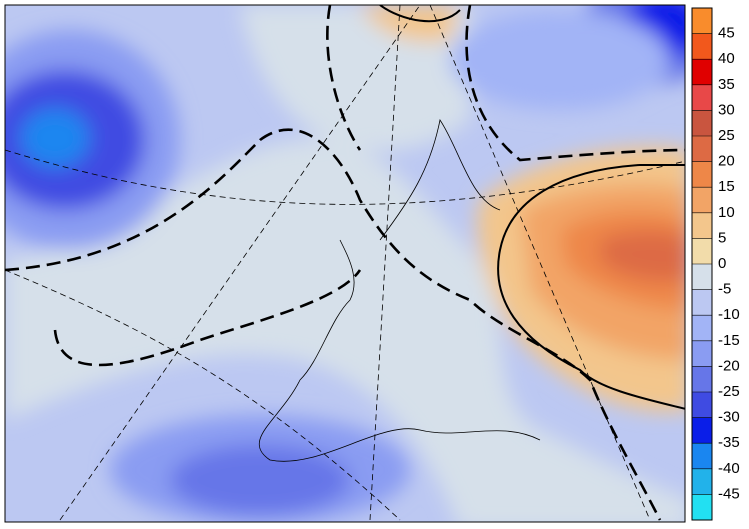 Image resolution: width=749 pixels, height=529 pixels. What do you see at coordinates (726, 58) in the screenshot?
I see `colorbar-label: 40` at bounding box center [726, 58].